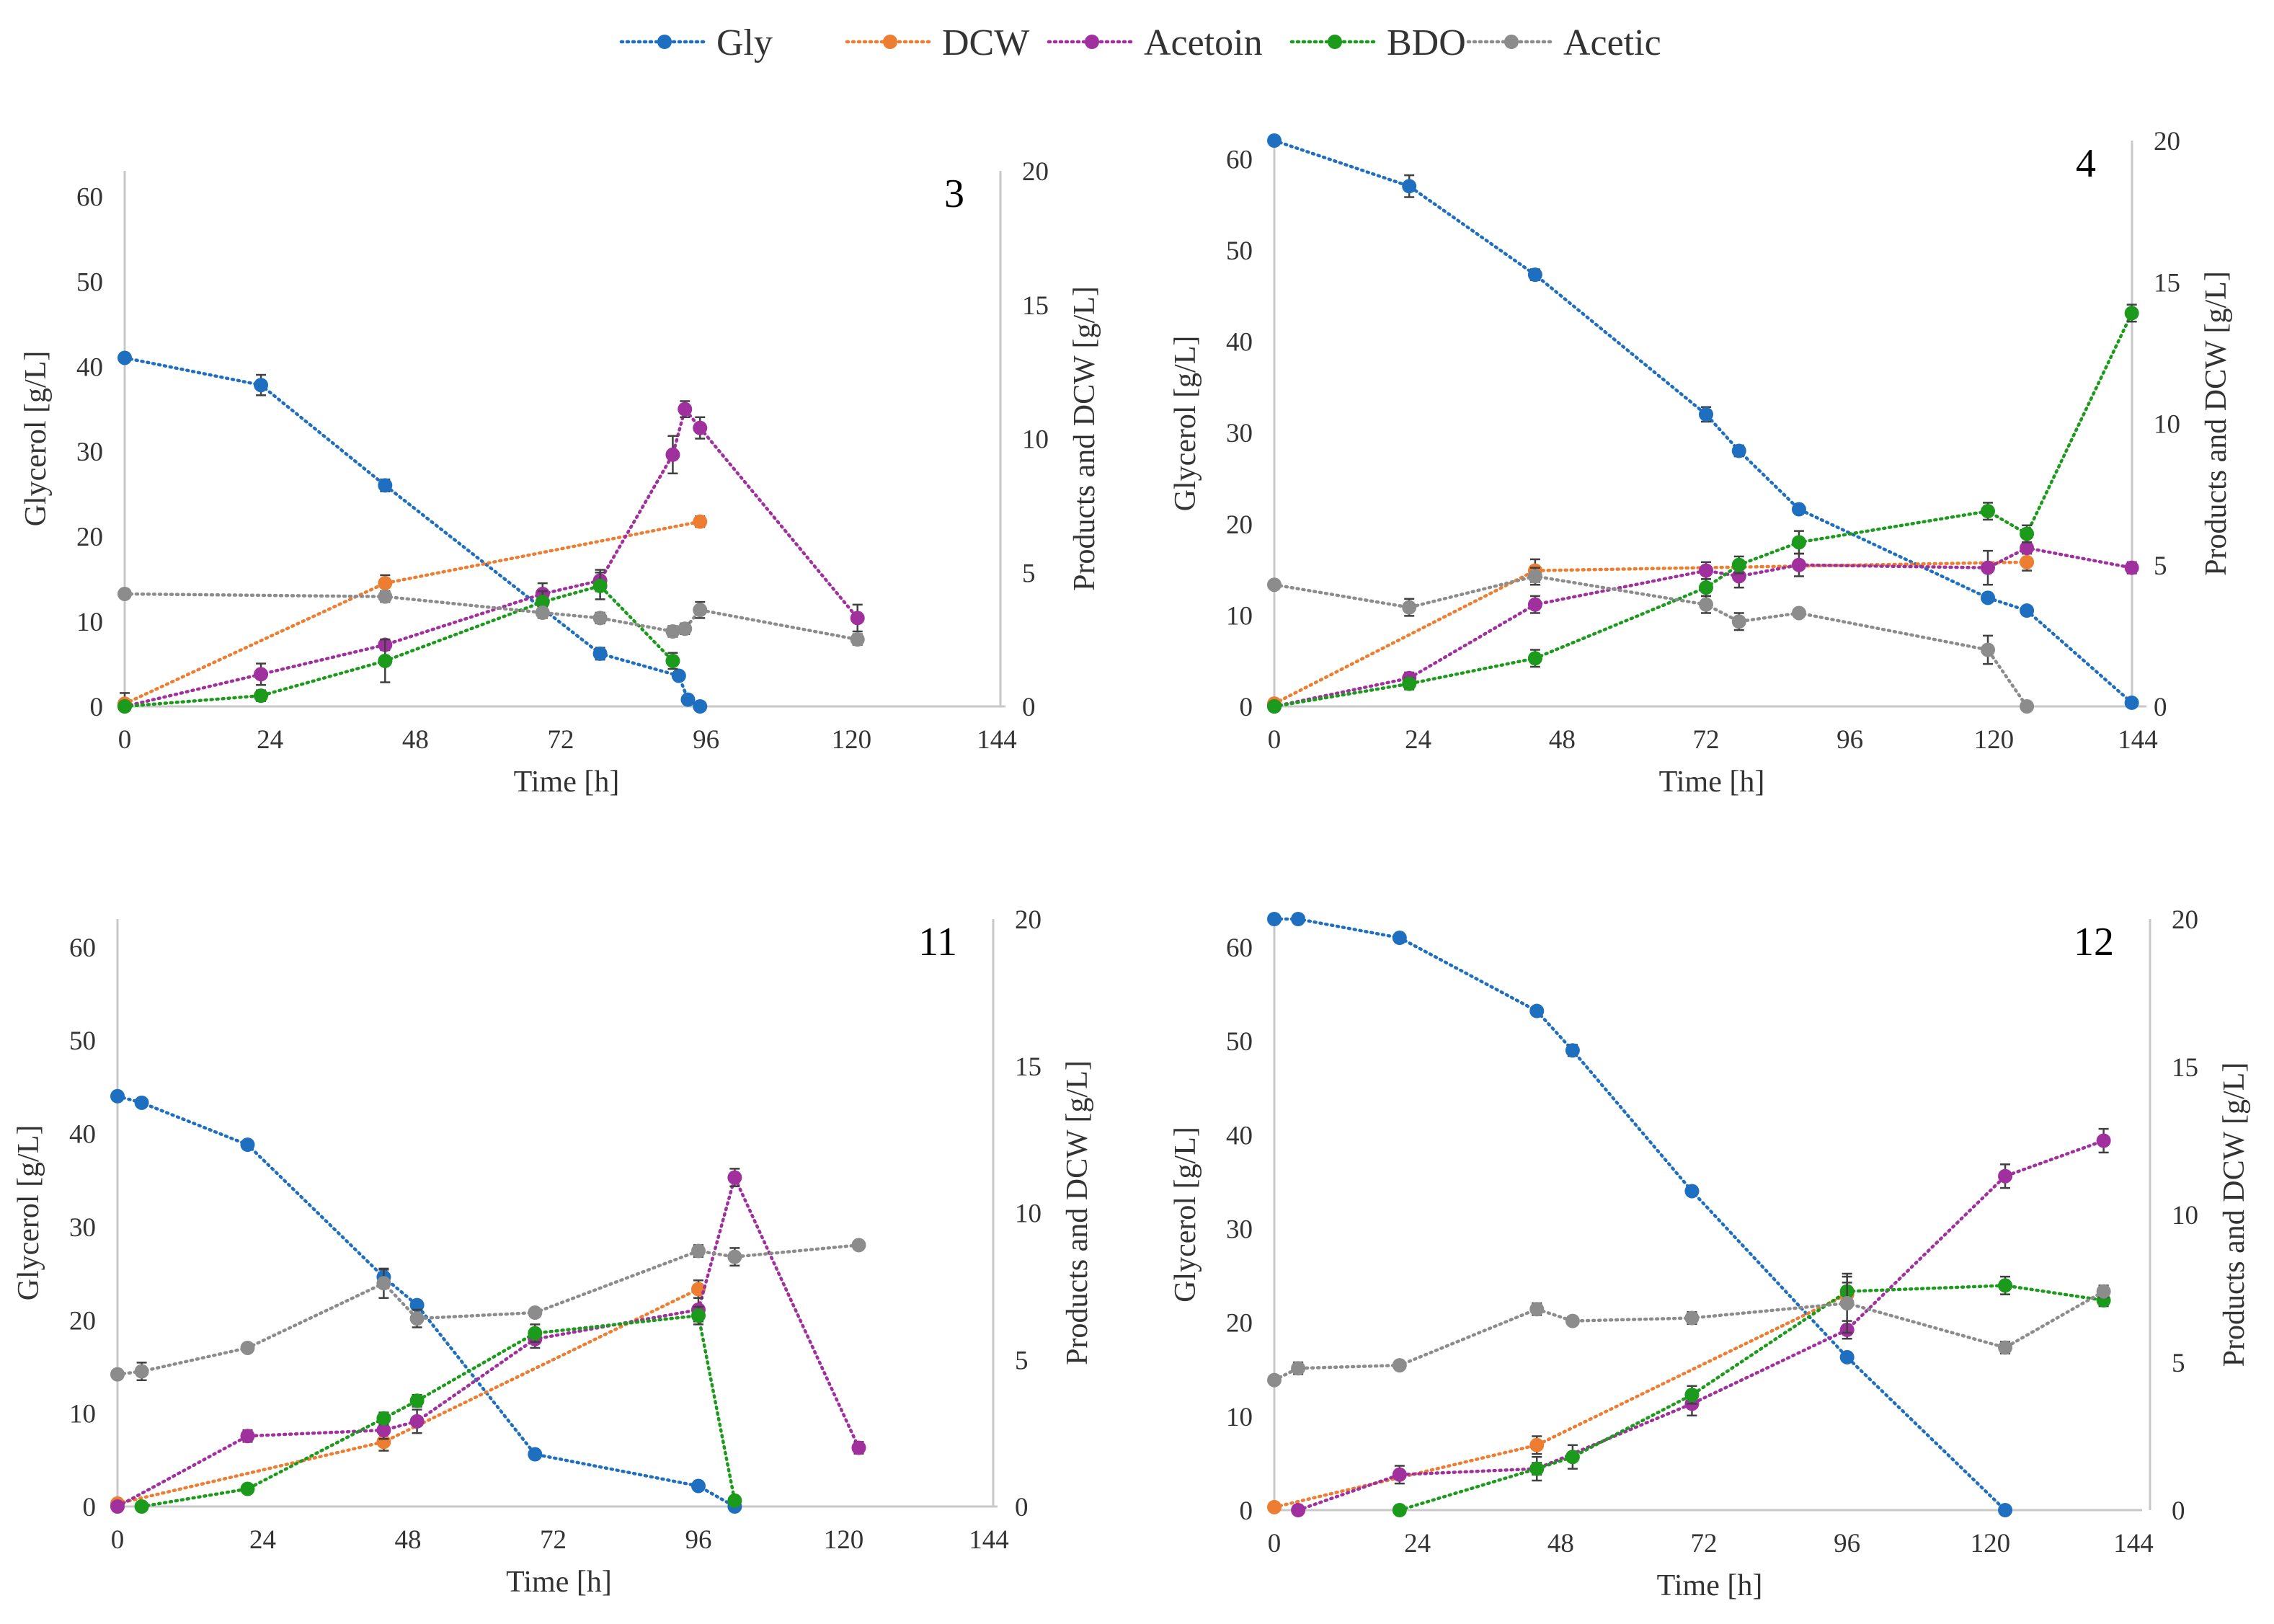 This screenshot has height=1624, width=2274. Describe the element at coordinates (415, 740) in the screenshot. I see `x-tick-label: 48` at that location.